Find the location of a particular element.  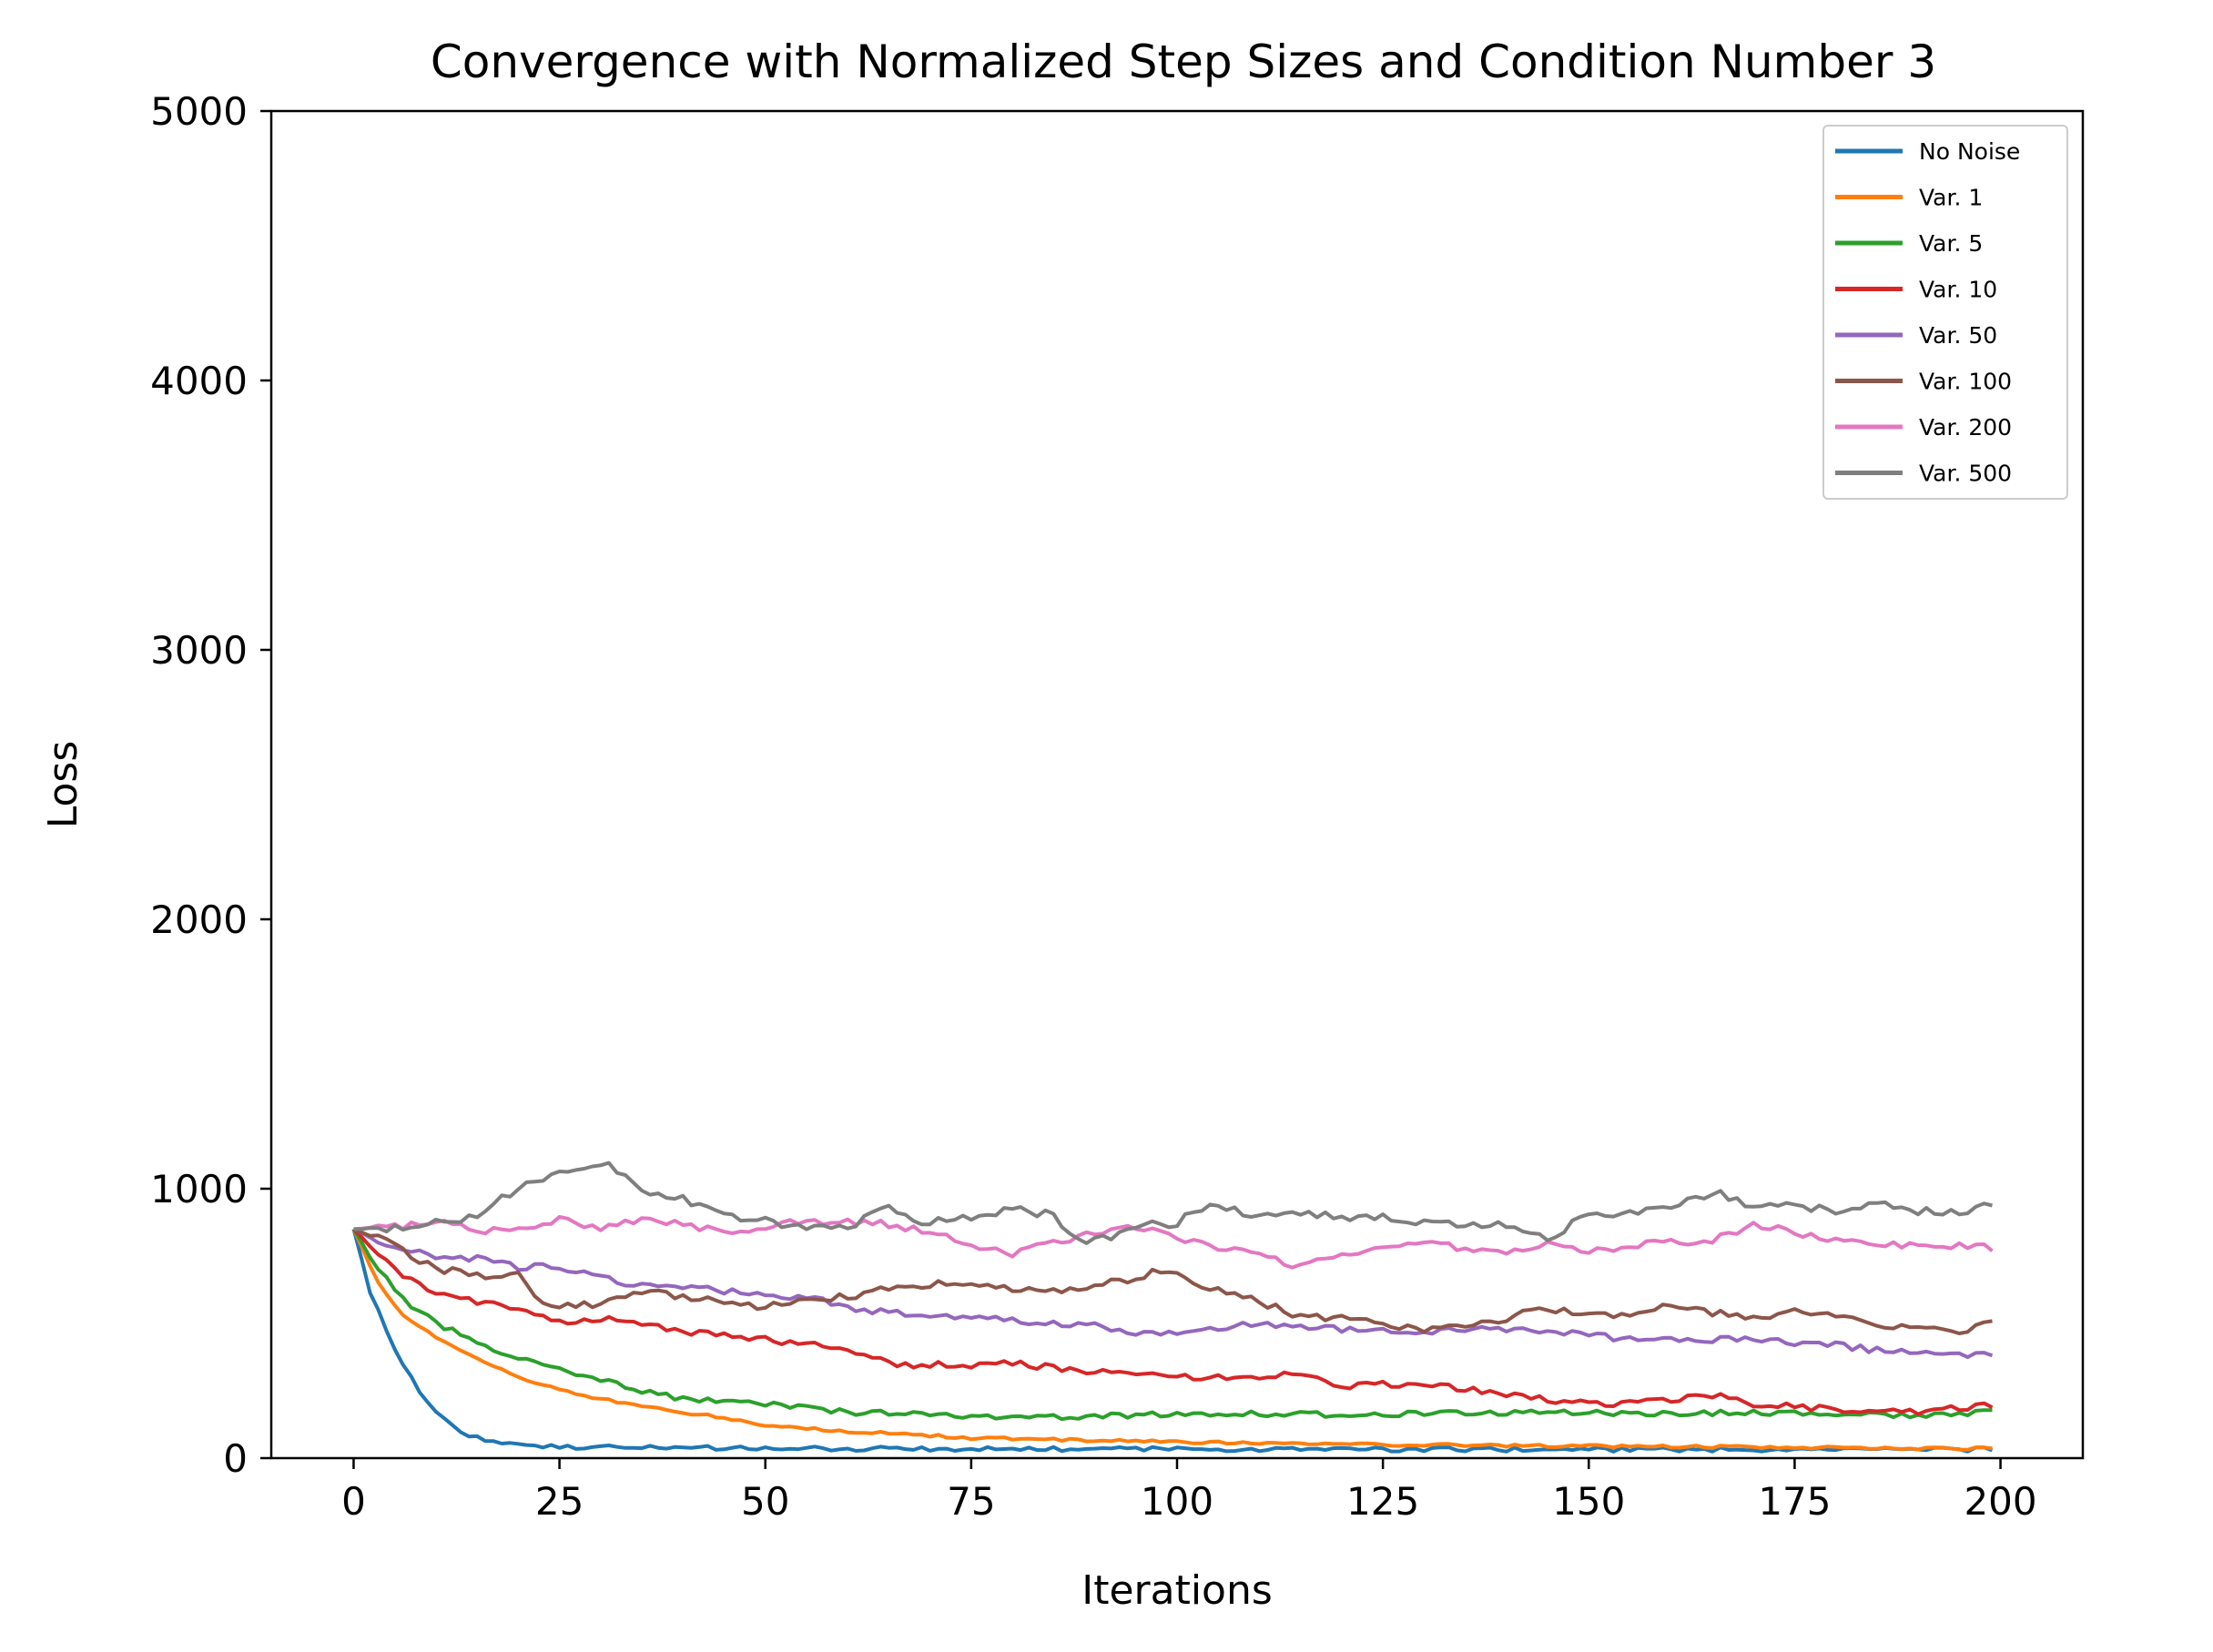

y-tick-label: 0 is located at coordinates (236, 1459).